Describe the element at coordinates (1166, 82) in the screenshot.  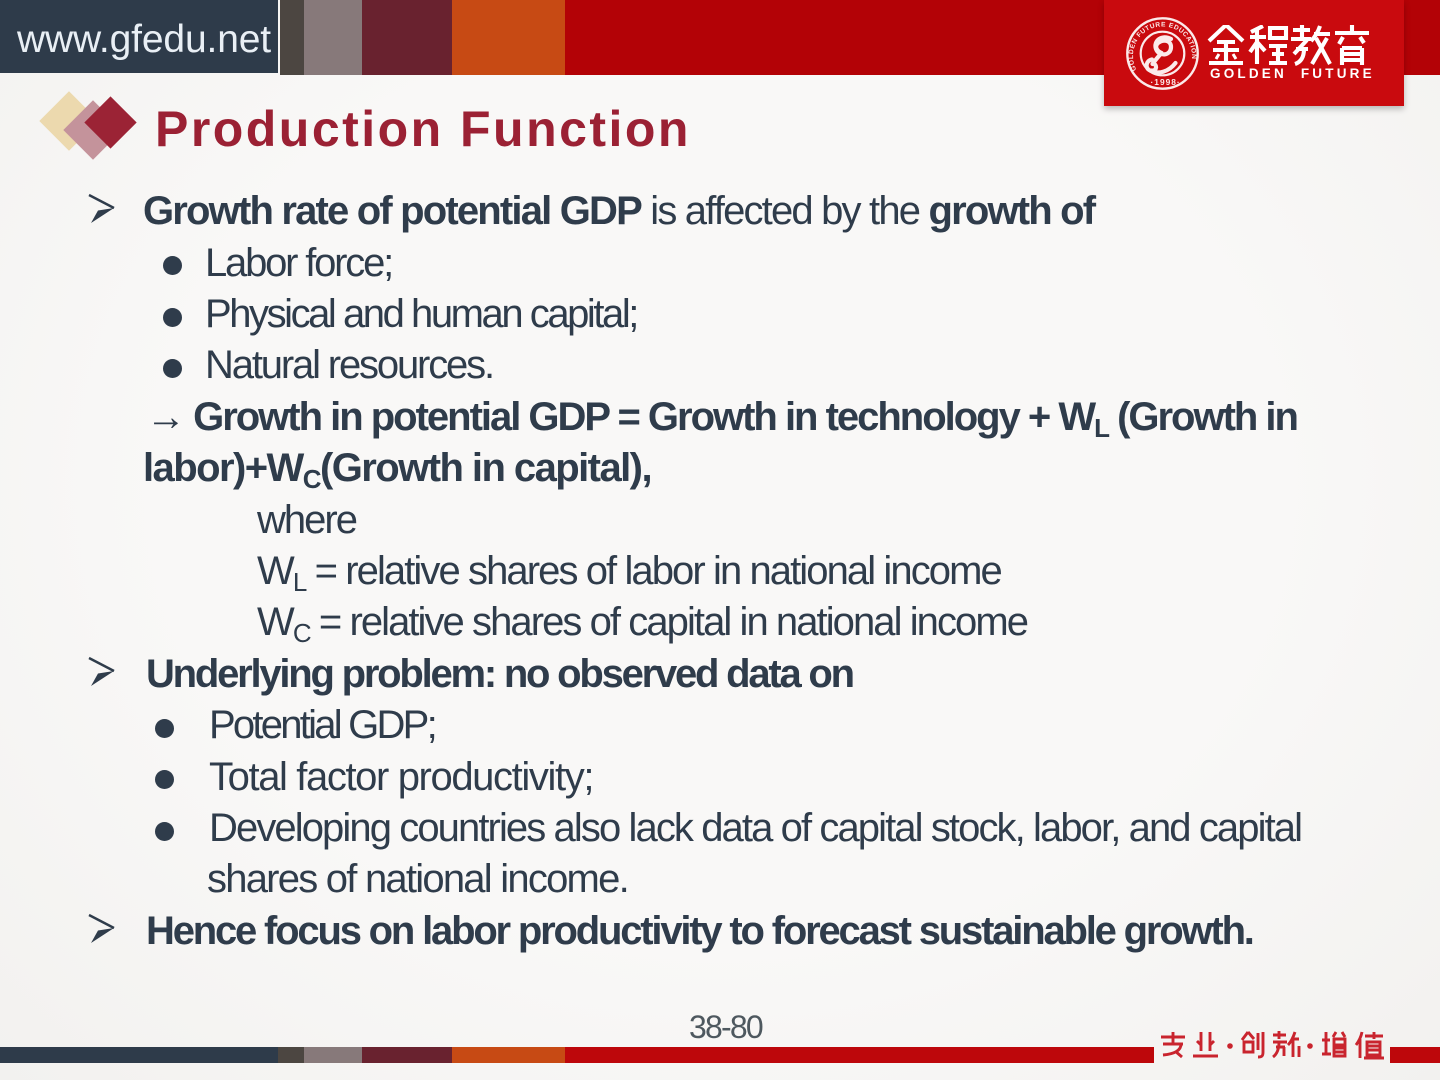
I see `svg-text: ·1998·` at that location.